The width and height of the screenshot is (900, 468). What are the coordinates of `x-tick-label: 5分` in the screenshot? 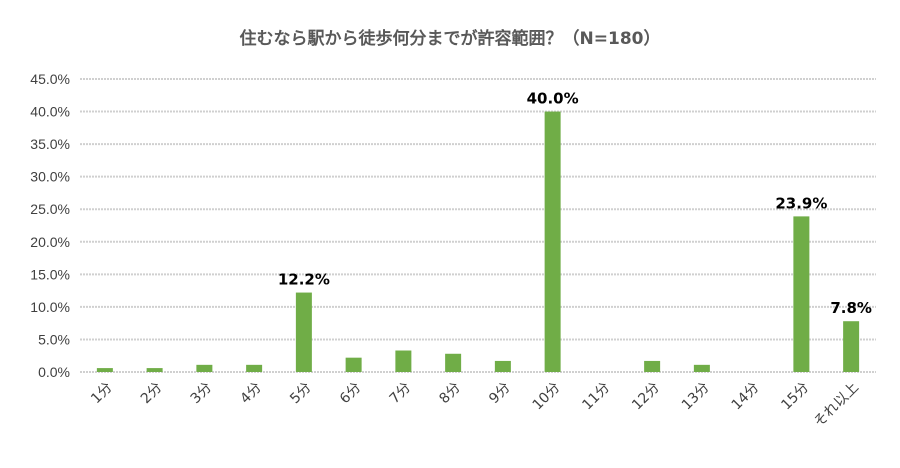 It's located at (301, 394).